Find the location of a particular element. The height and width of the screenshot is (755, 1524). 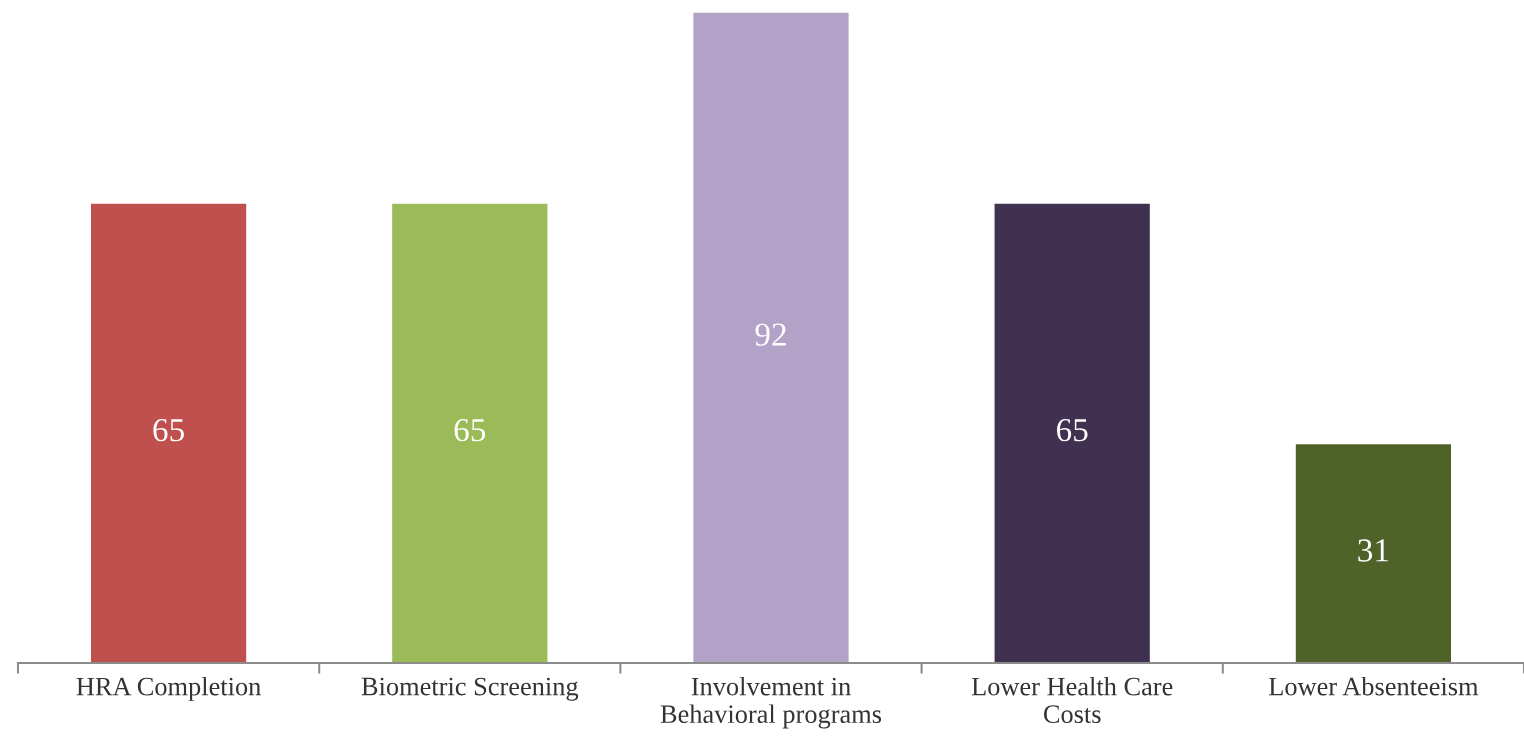

x-tick-label: Lower Health Care Costs is located at coordinates (1072, 700).